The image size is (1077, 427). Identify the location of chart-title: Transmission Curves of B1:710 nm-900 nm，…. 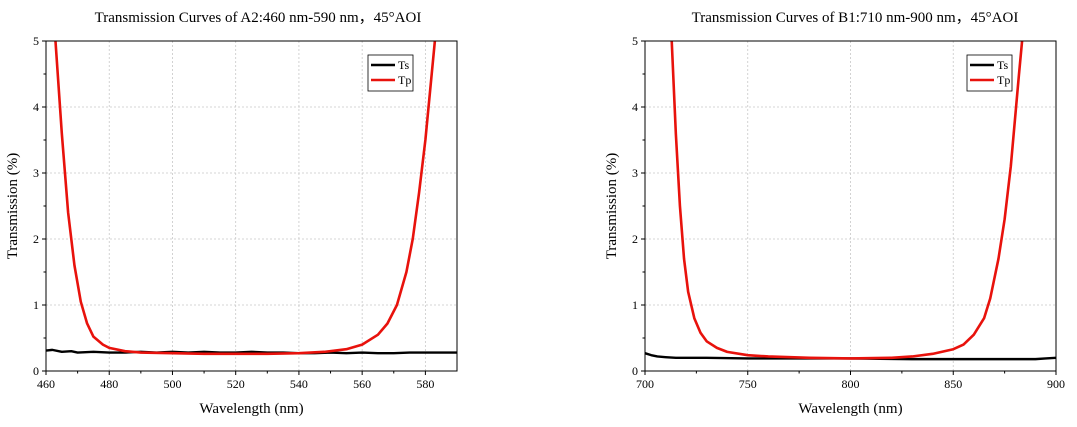
(855, 18).